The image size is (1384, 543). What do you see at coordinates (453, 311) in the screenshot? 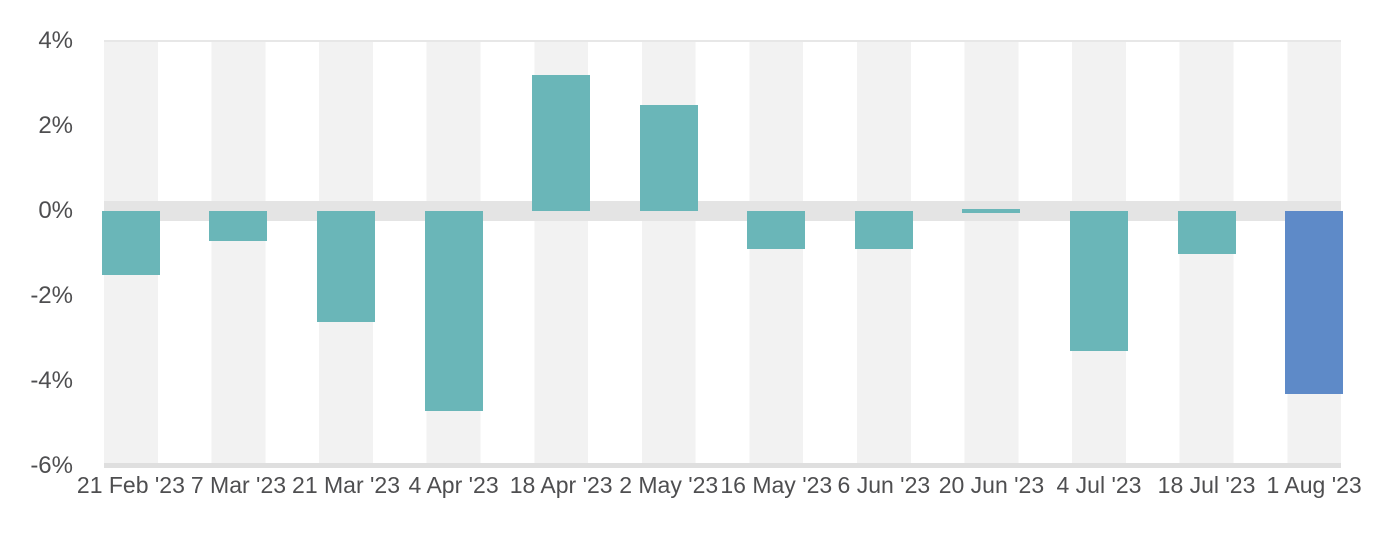
I see `bar-4-apr--23` at bounding box center [453, 311].